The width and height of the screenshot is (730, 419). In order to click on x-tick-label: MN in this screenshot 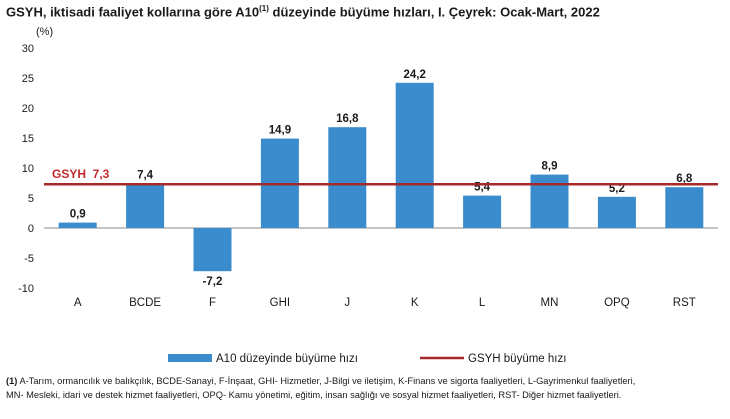, I will do `click(550, 303)`.